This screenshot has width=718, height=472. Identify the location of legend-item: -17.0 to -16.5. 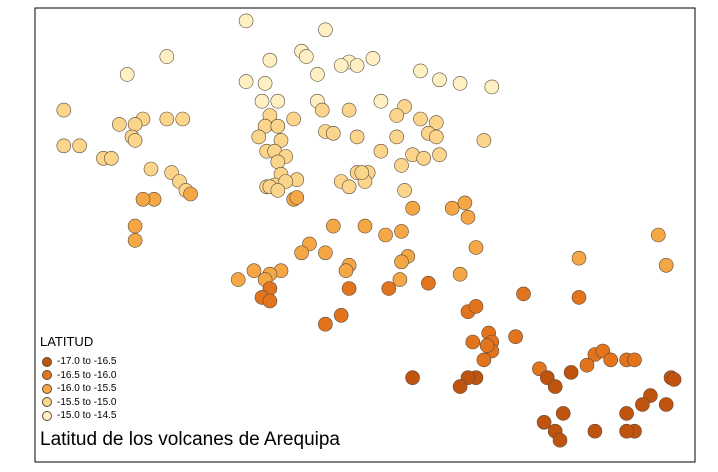
(79, 362).